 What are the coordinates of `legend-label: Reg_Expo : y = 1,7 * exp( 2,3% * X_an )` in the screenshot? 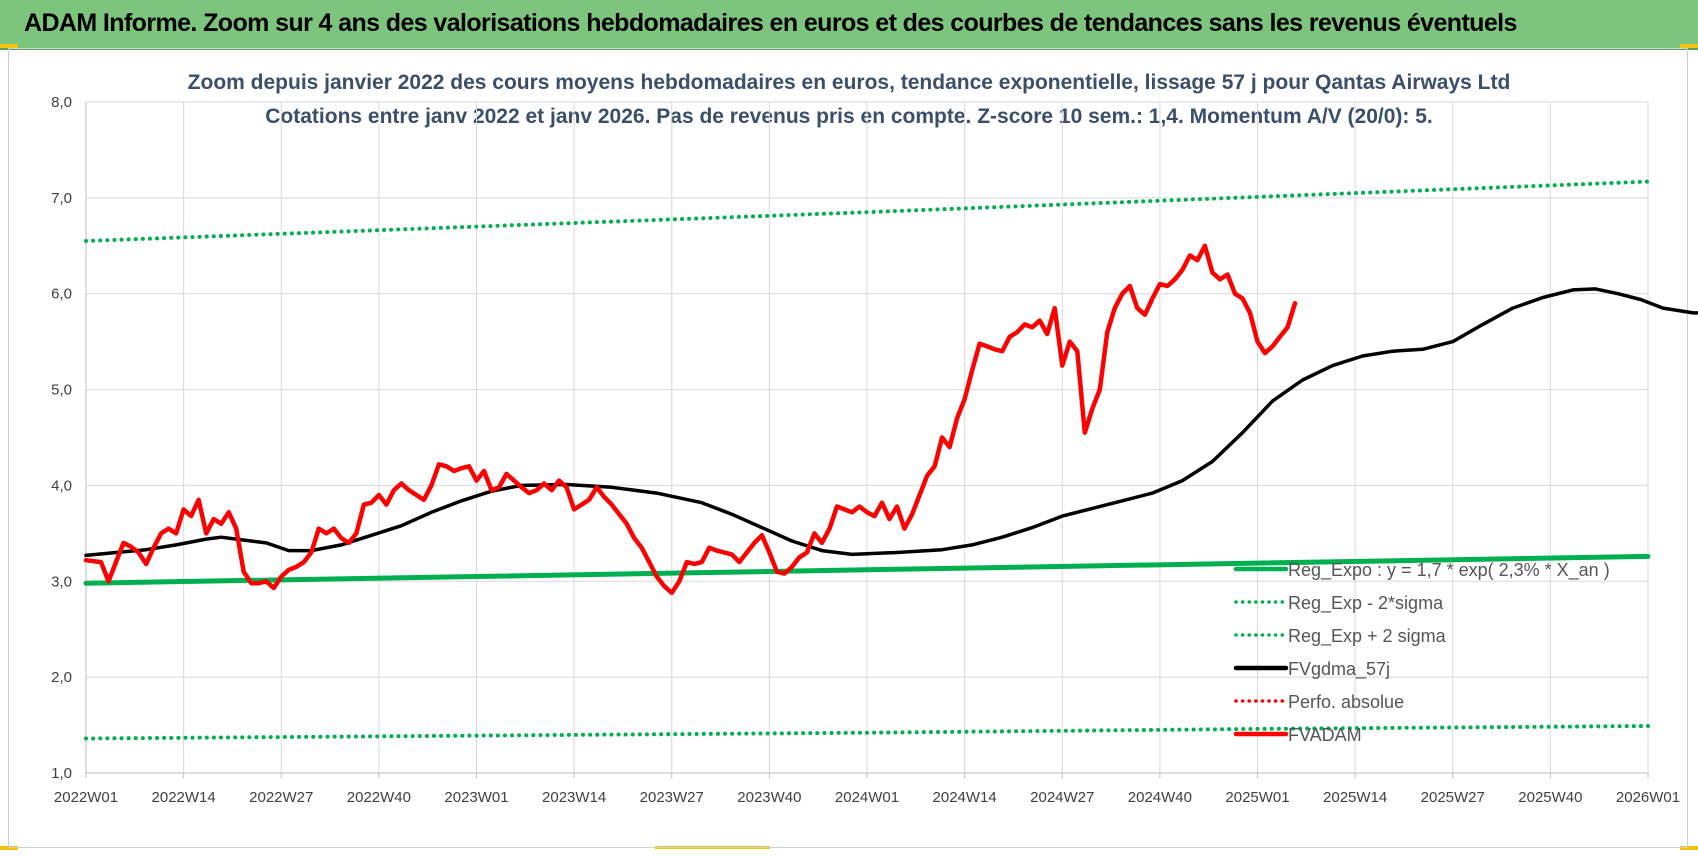 It's located at (1449, 570).